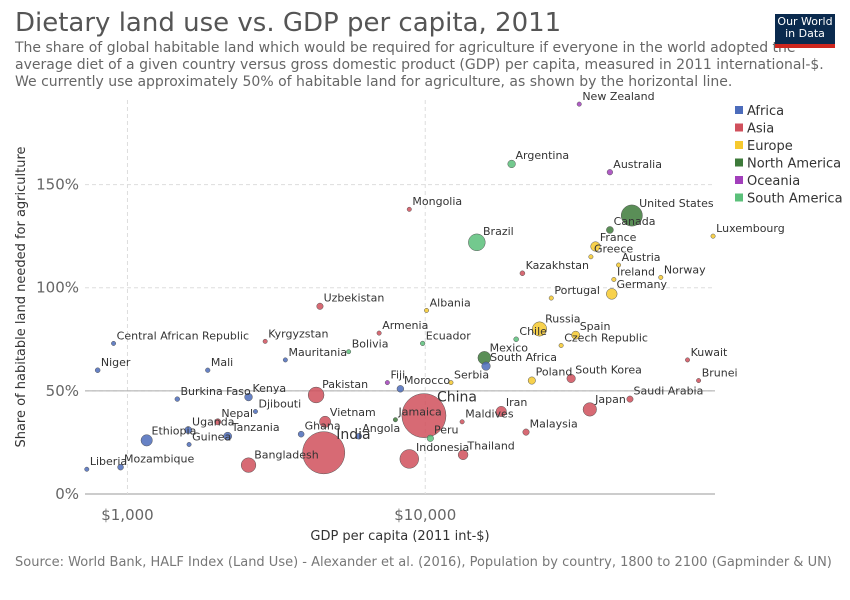  Describe the element at coordinates (405, 325) in the screenshot. I see `point-label: Armenia` at that location.